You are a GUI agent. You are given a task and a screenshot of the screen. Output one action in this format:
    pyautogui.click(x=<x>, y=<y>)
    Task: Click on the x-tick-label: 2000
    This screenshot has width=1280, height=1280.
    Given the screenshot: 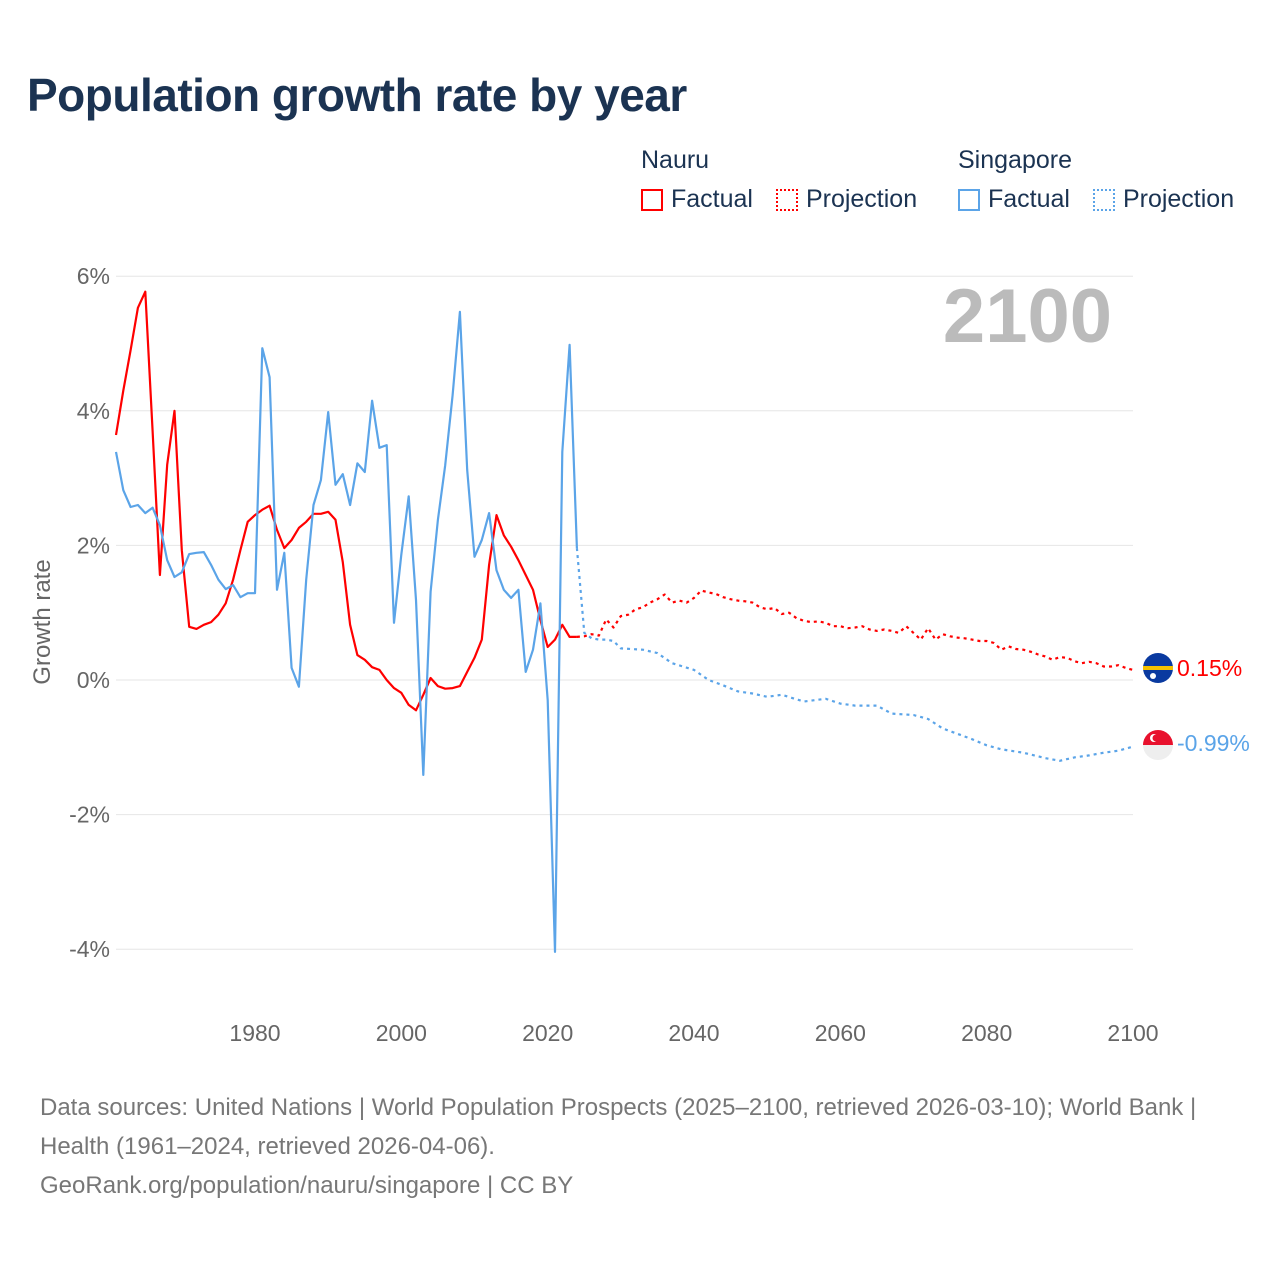 What is the action you would take?
    pyautogui.click(x=401, y=1033)
    